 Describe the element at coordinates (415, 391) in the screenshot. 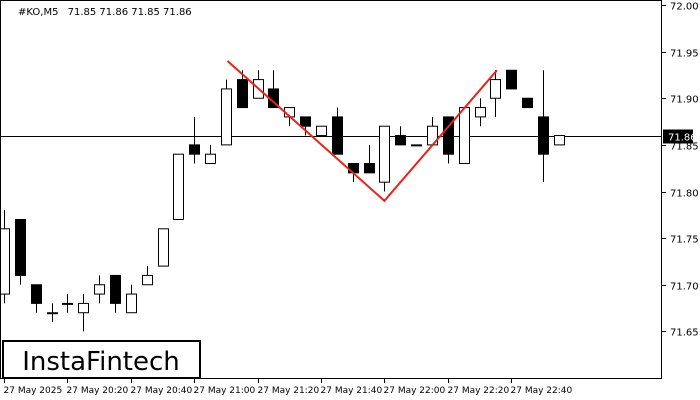

I see `x-tick-label: 27 May 22:00` at that location.